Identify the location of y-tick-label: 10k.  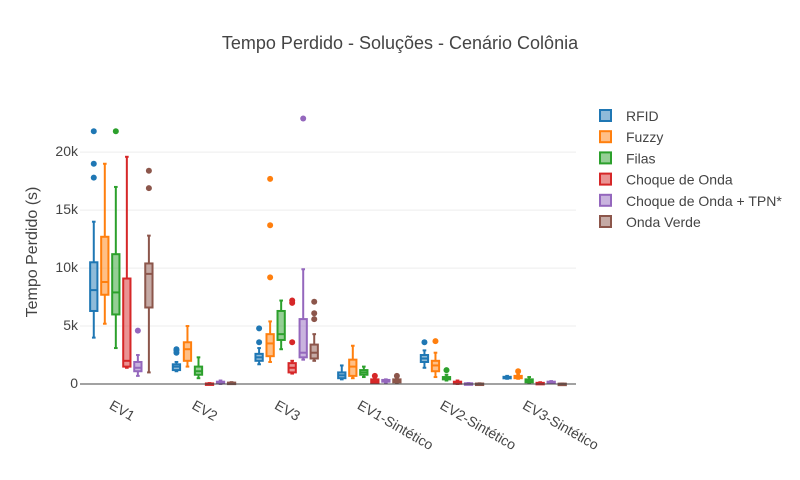
(67, 267).